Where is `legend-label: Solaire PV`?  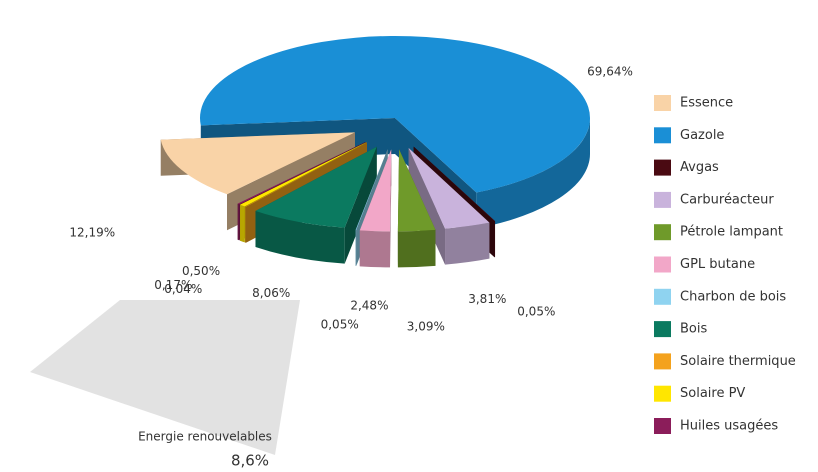
legend-label: Solaire PV is located at coordinates (712, 393).